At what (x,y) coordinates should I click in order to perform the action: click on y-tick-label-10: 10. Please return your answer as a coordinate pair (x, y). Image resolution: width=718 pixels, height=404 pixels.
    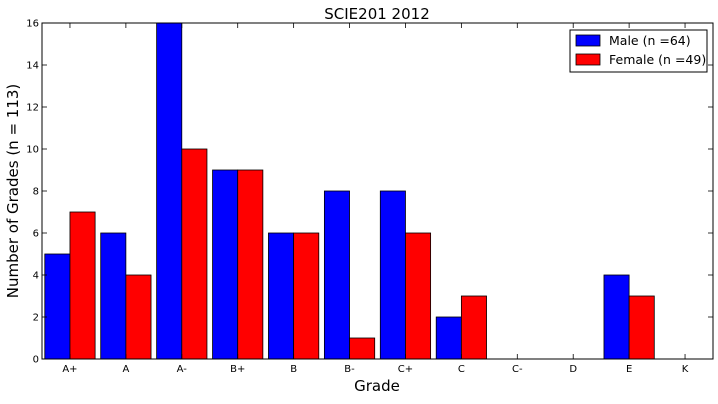
    Looking at the image, I should click on (32, 150).